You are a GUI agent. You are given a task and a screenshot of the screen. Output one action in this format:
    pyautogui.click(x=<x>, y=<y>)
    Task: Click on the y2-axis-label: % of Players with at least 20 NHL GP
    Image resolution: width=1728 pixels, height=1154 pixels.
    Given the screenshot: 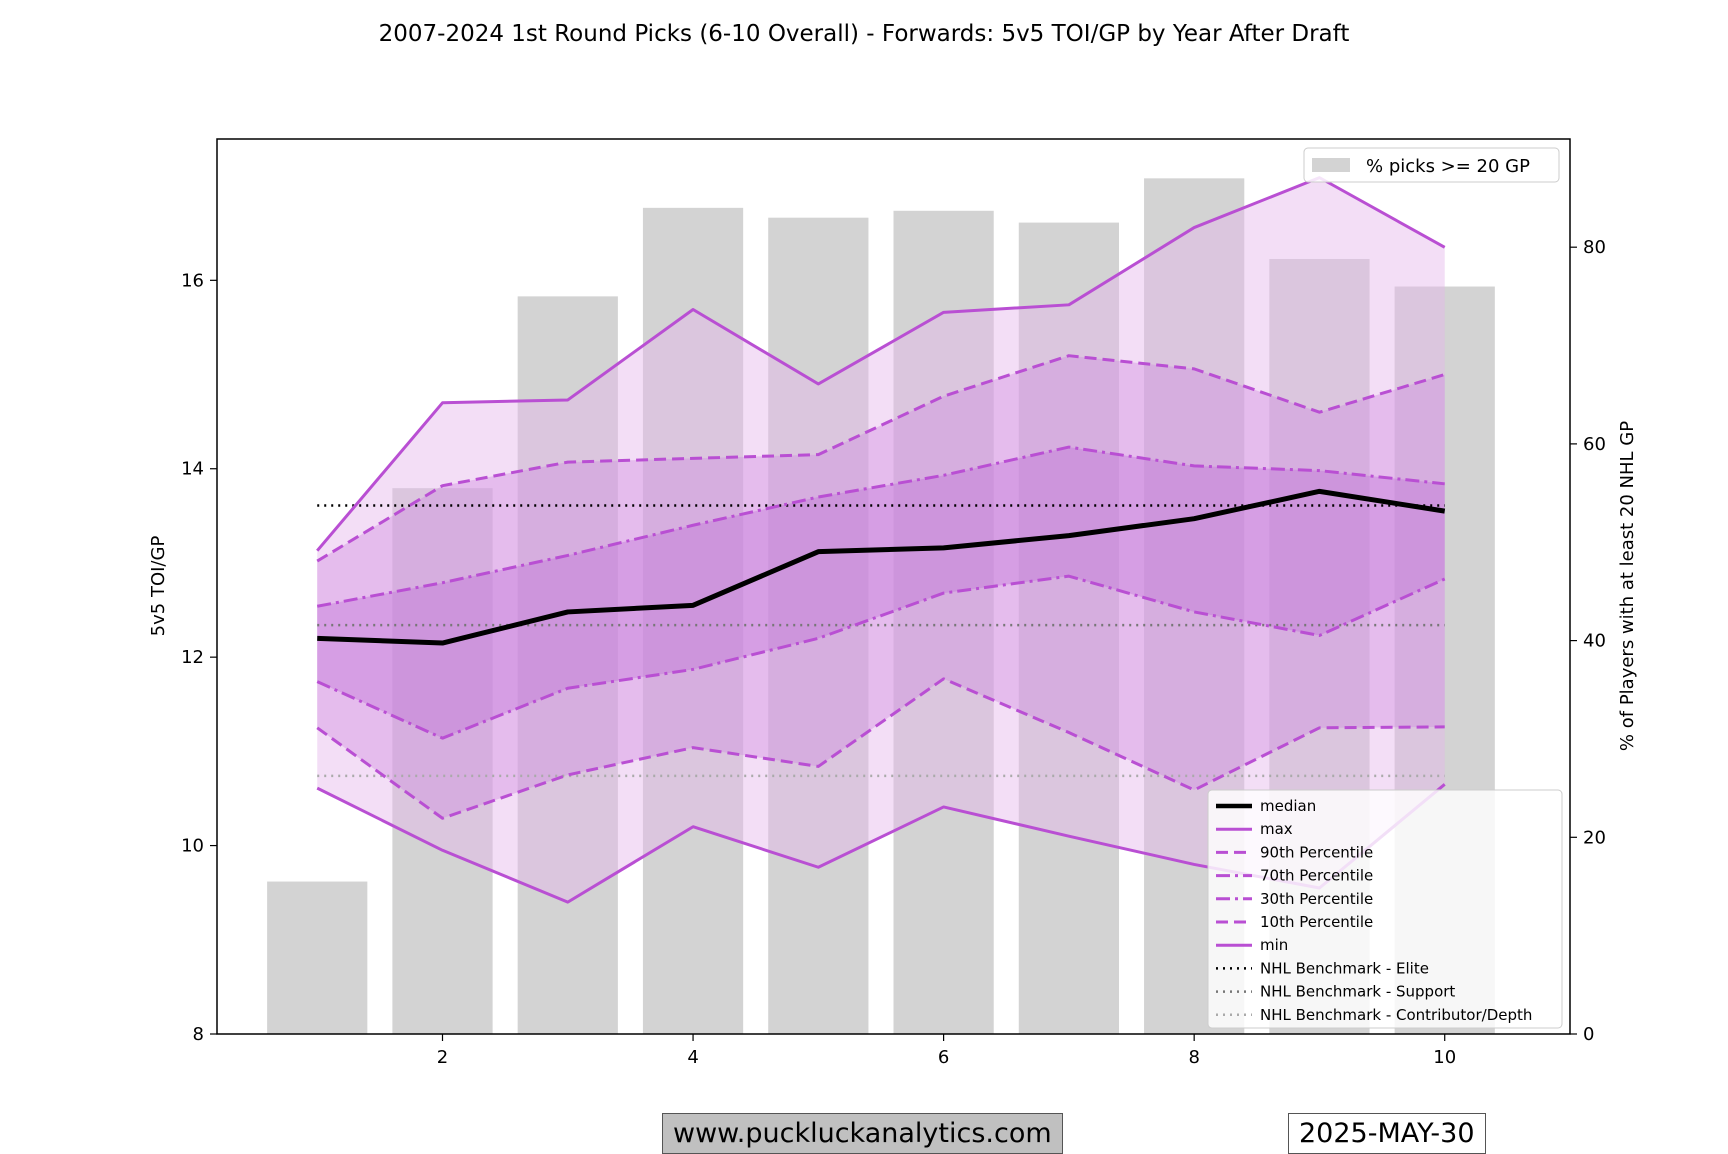 What is the action you would take?
    pyautogui.click(x=1627, y=586)
    